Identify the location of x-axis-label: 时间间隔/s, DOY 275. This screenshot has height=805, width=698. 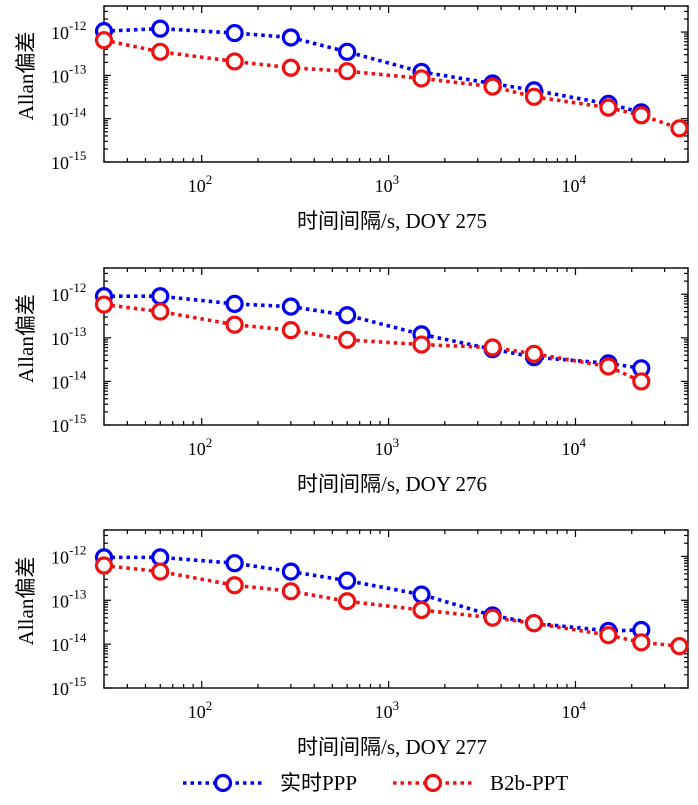
(392, 221).